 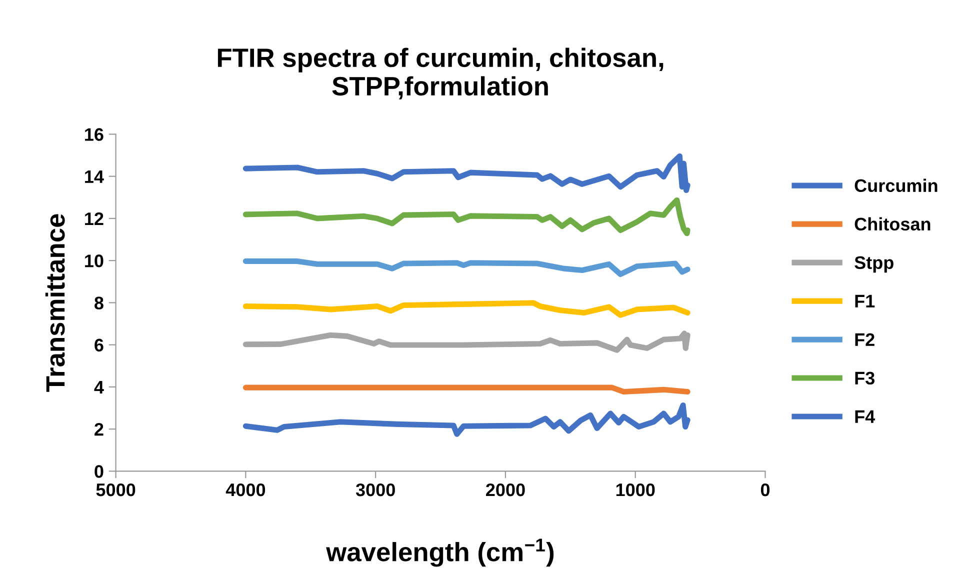 What do you see at coordinates (505, 489) in the screenshot?
I see `x-tick-label: 2000` at bounding box center [505, 489].